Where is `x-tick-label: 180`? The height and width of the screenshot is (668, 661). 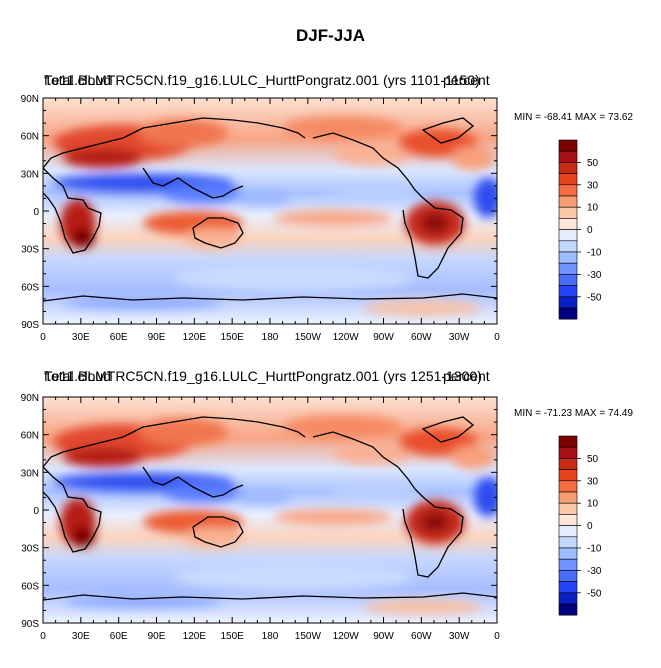 x-tick-label: 180 is located at coordinates (270, 337).